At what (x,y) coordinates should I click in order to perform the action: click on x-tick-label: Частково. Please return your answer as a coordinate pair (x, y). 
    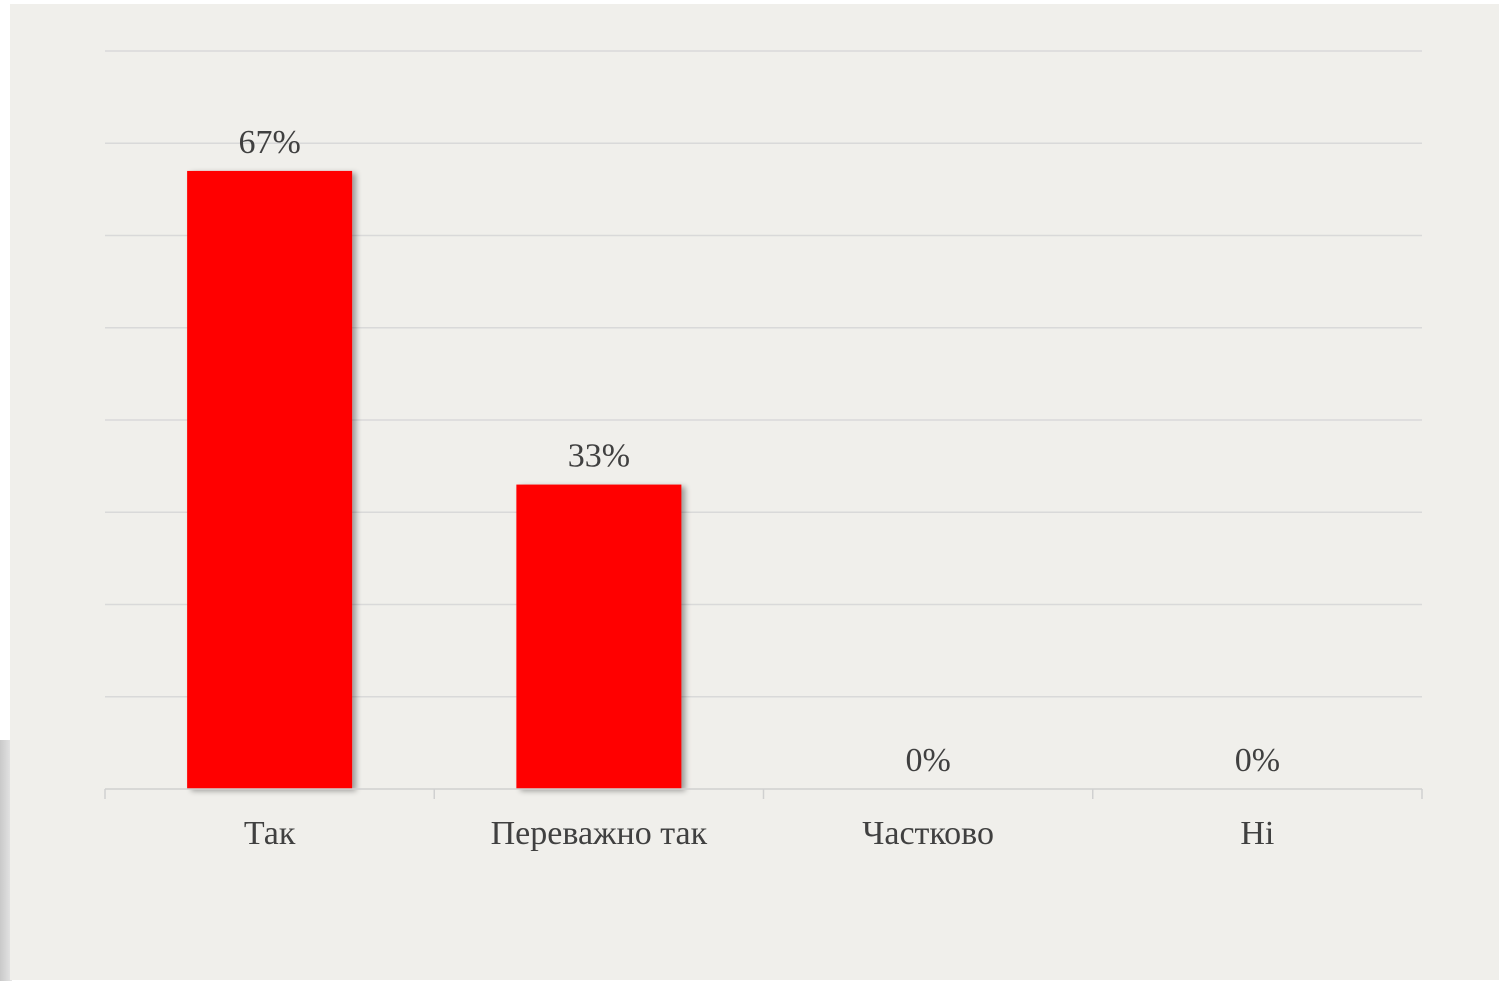
    Looking at the image, I should click on (928, 833).